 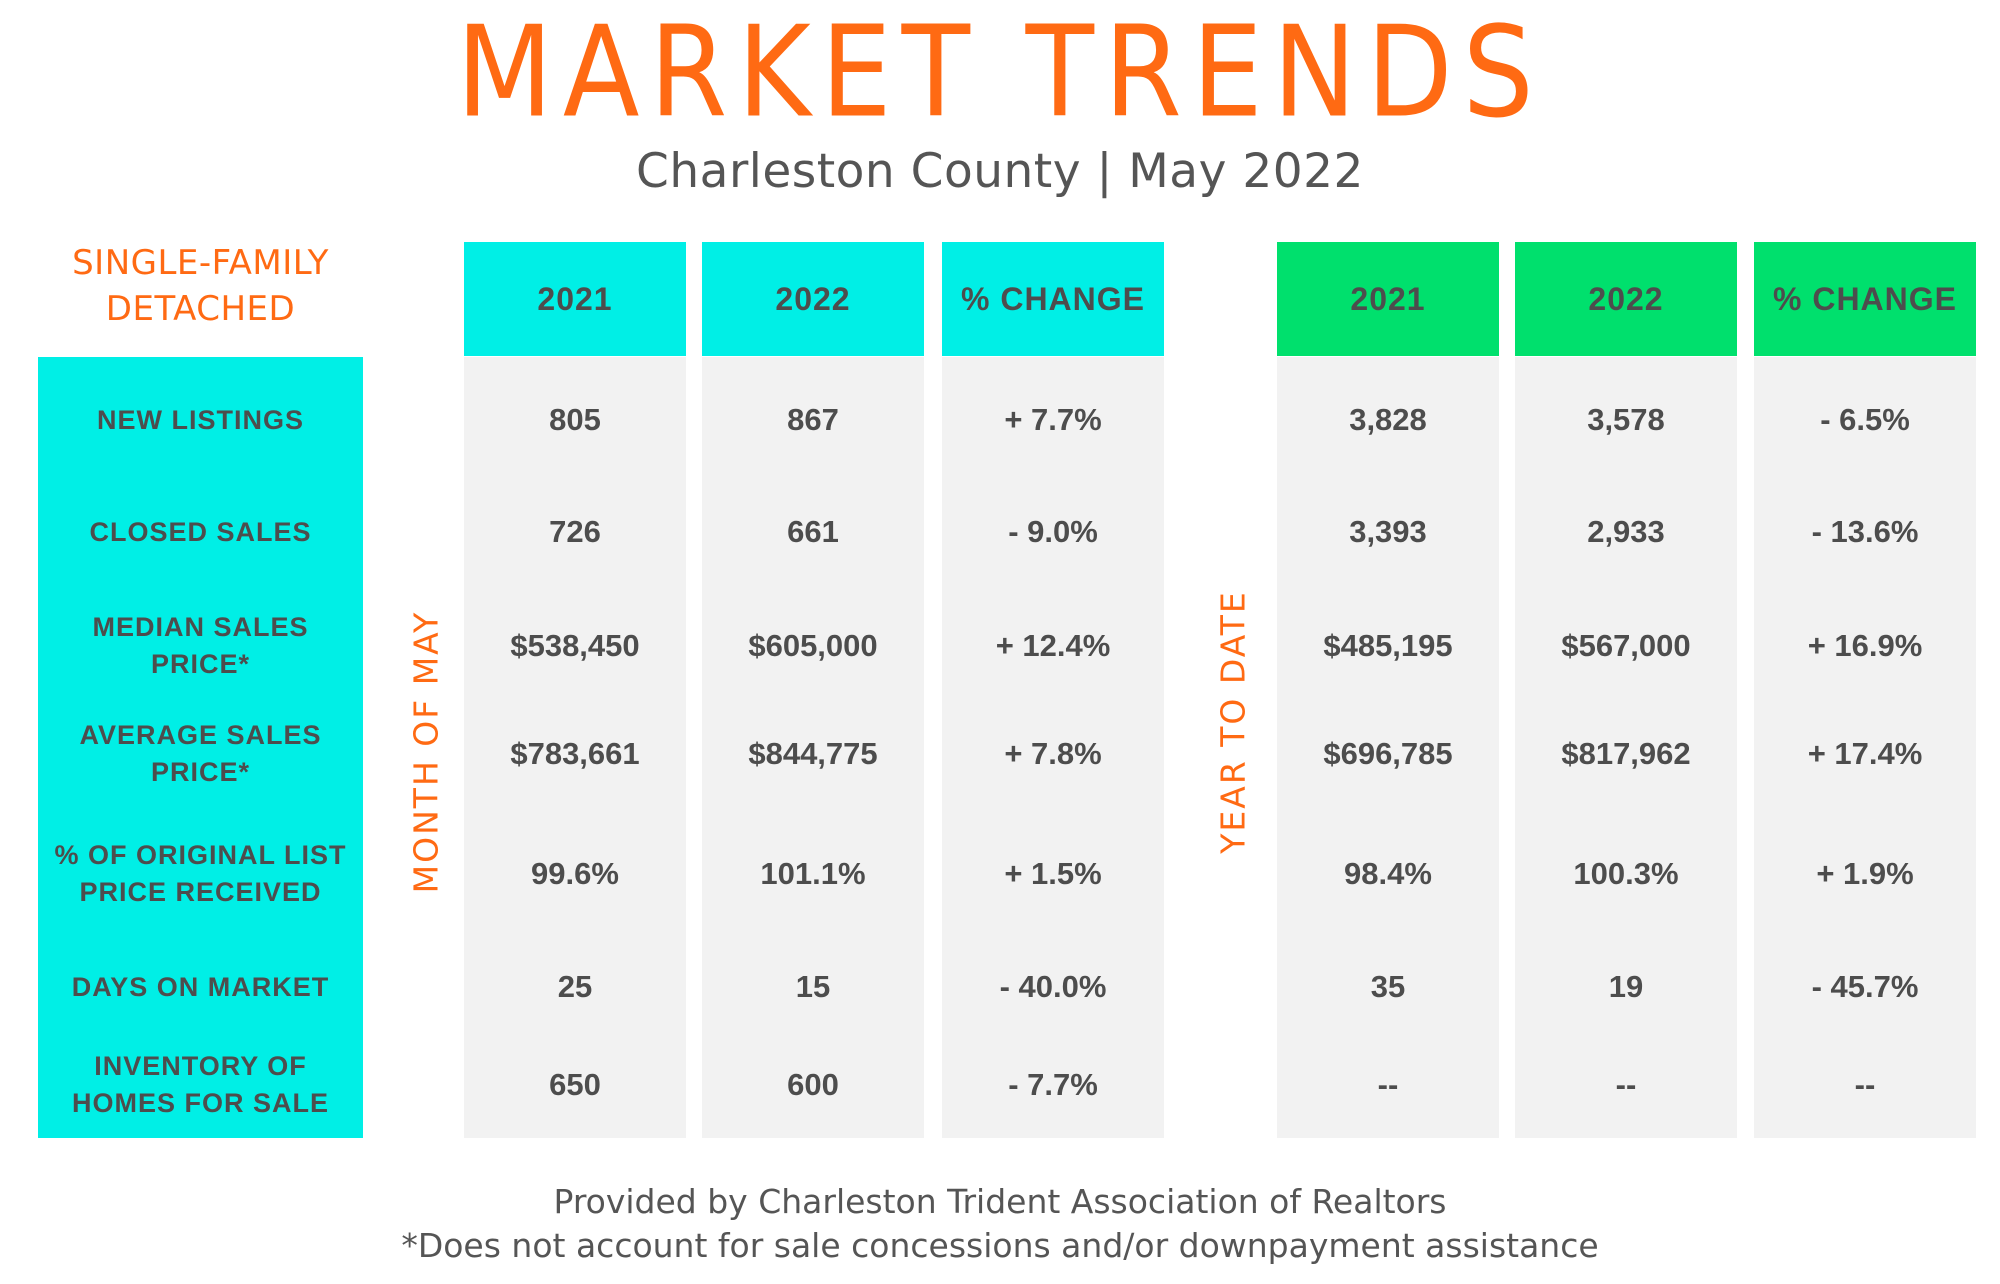 I want to click on table-cell: 650, so click(x=575, y=1084).